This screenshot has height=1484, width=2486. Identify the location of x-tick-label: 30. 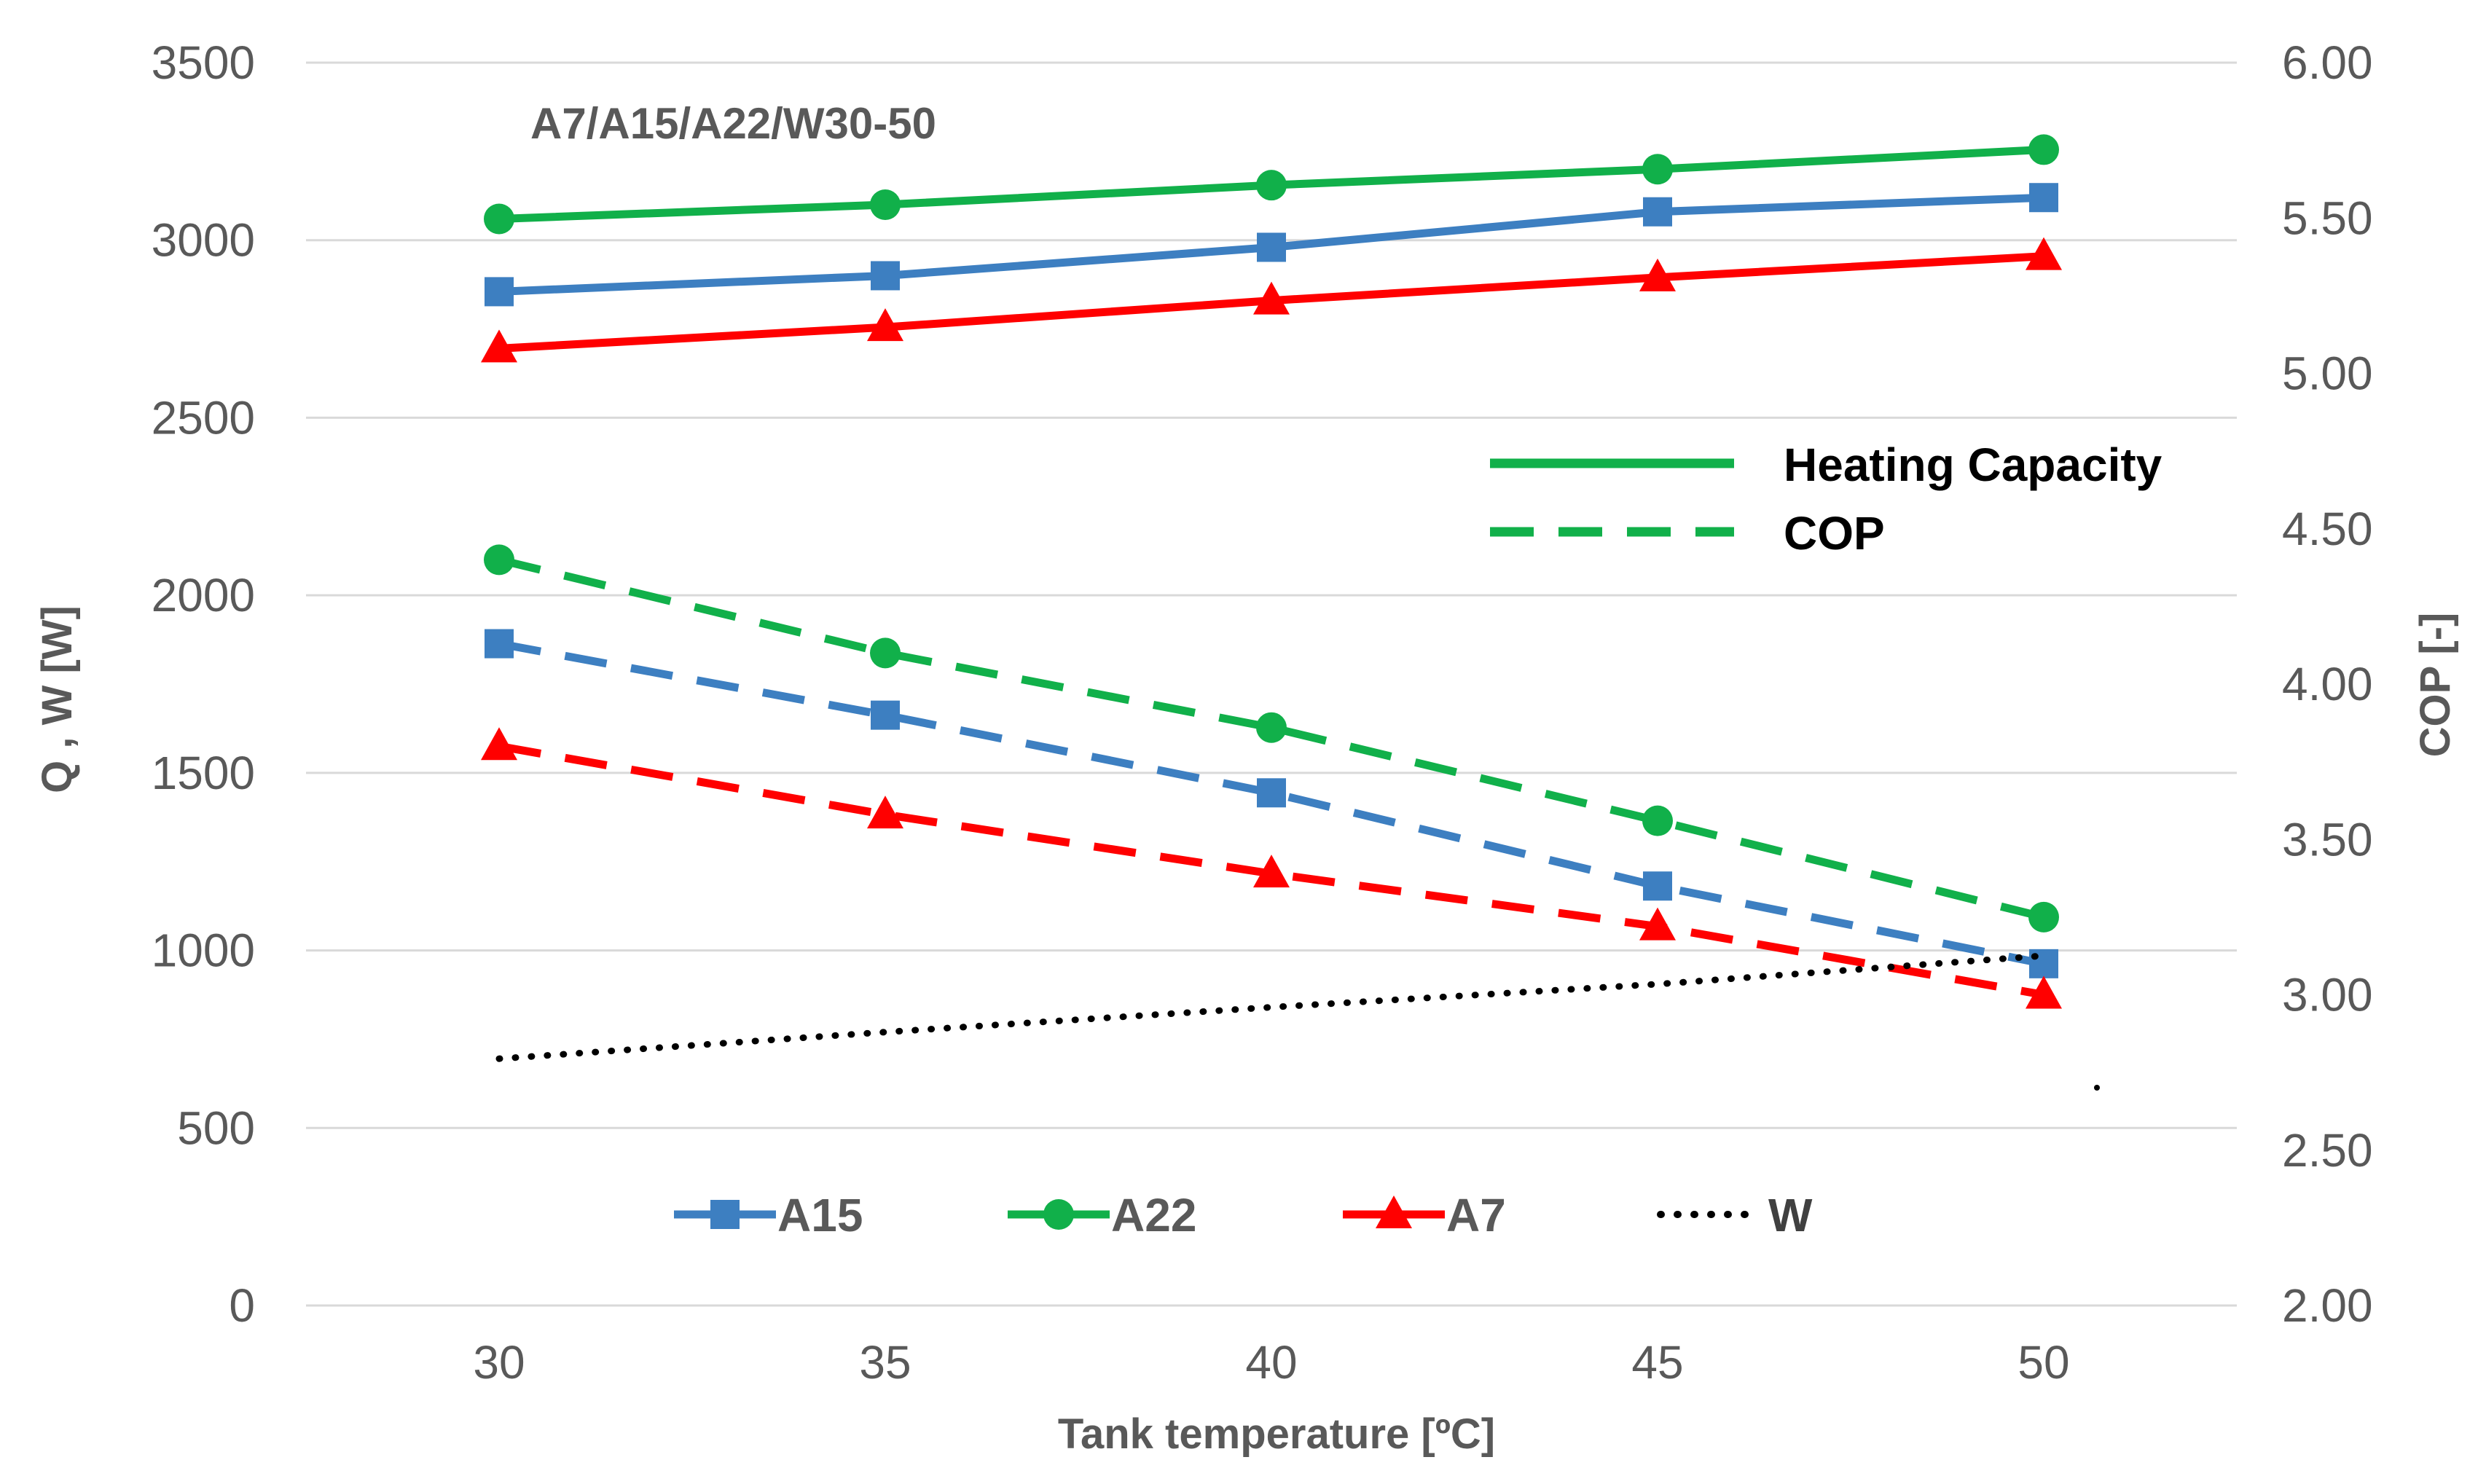
(499, 1362).